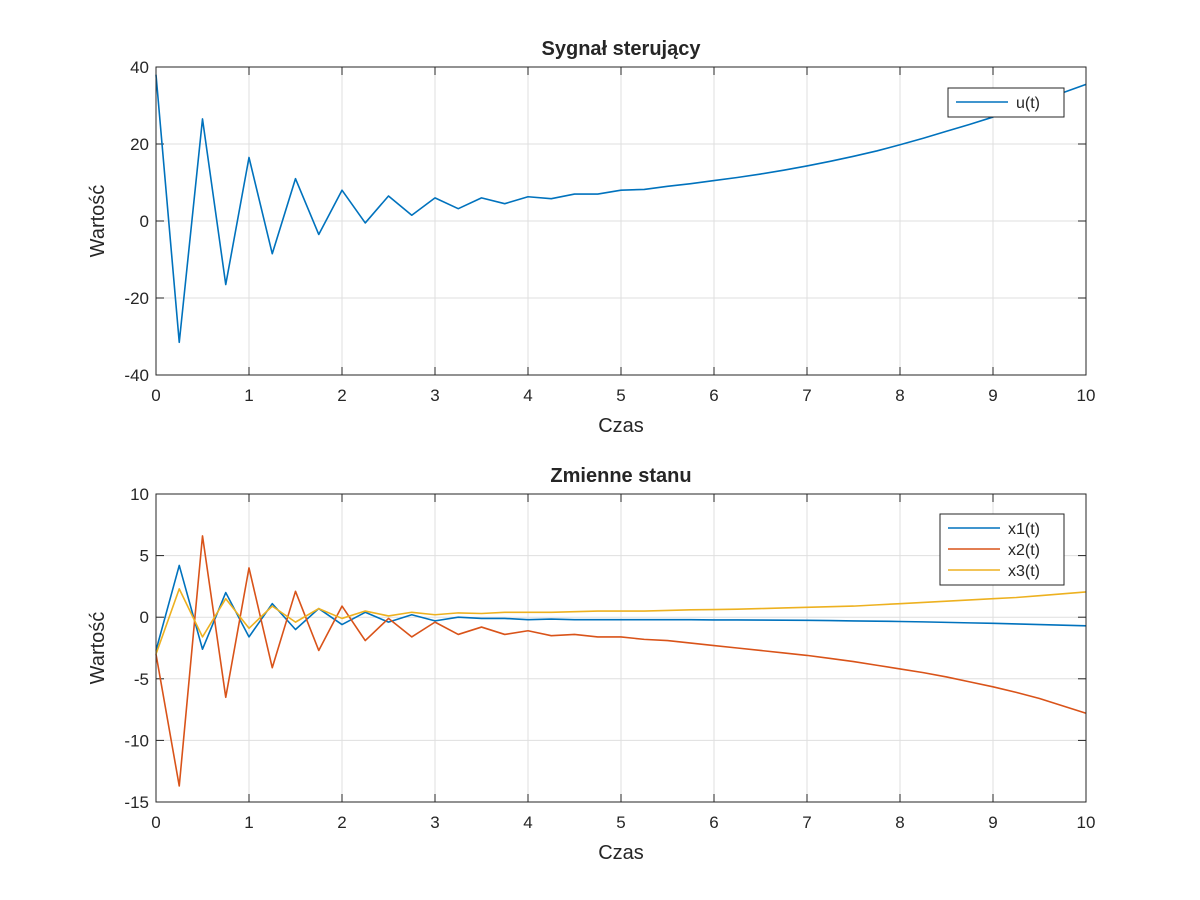  Describe the element at coordinates (141, 679) in the screenshot. I see `y-tick-label: -5` at that location.